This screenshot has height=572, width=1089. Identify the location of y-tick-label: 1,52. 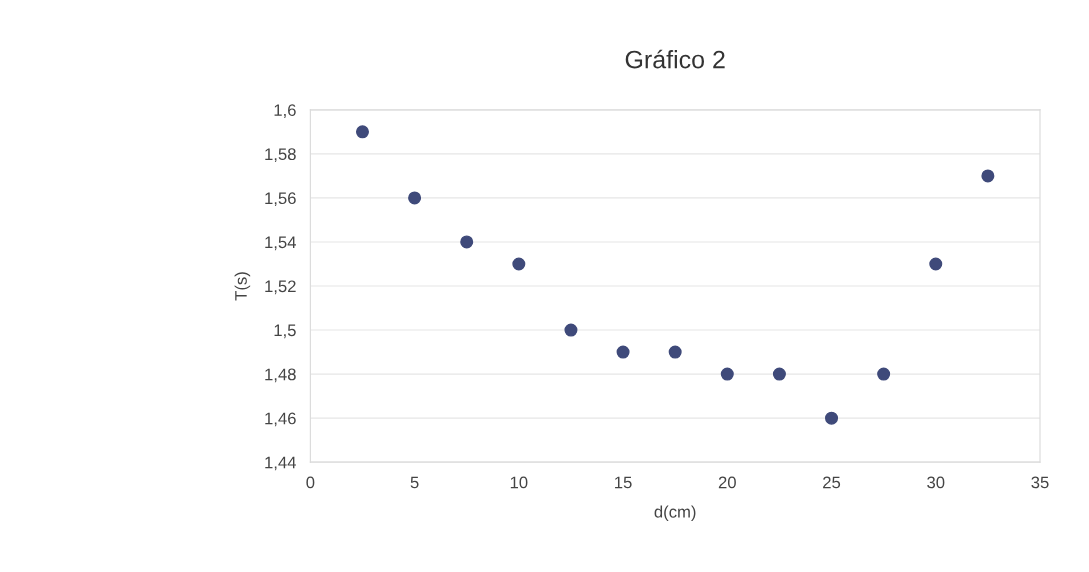
(280, 287).